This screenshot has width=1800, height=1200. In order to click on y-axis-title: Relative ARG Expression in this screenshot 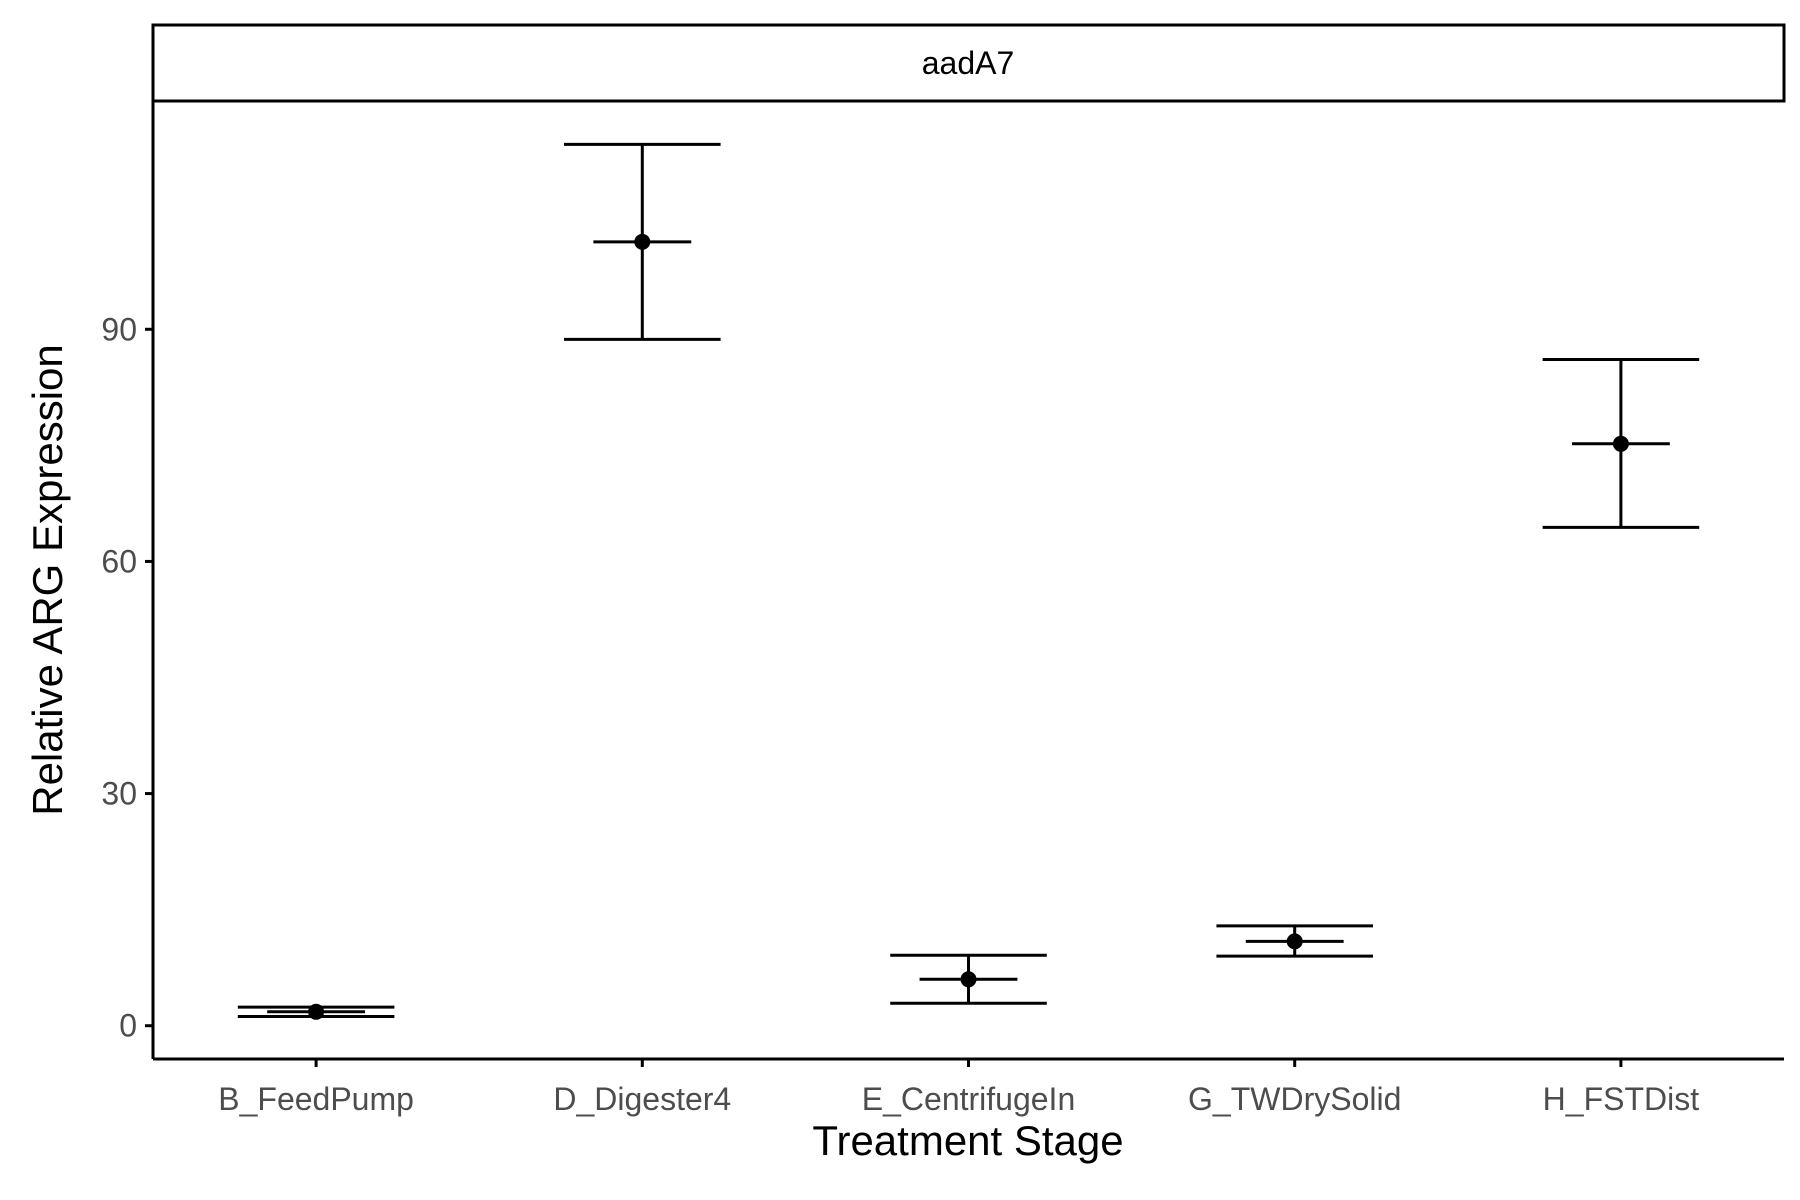, I will do `click(47, 580)`.